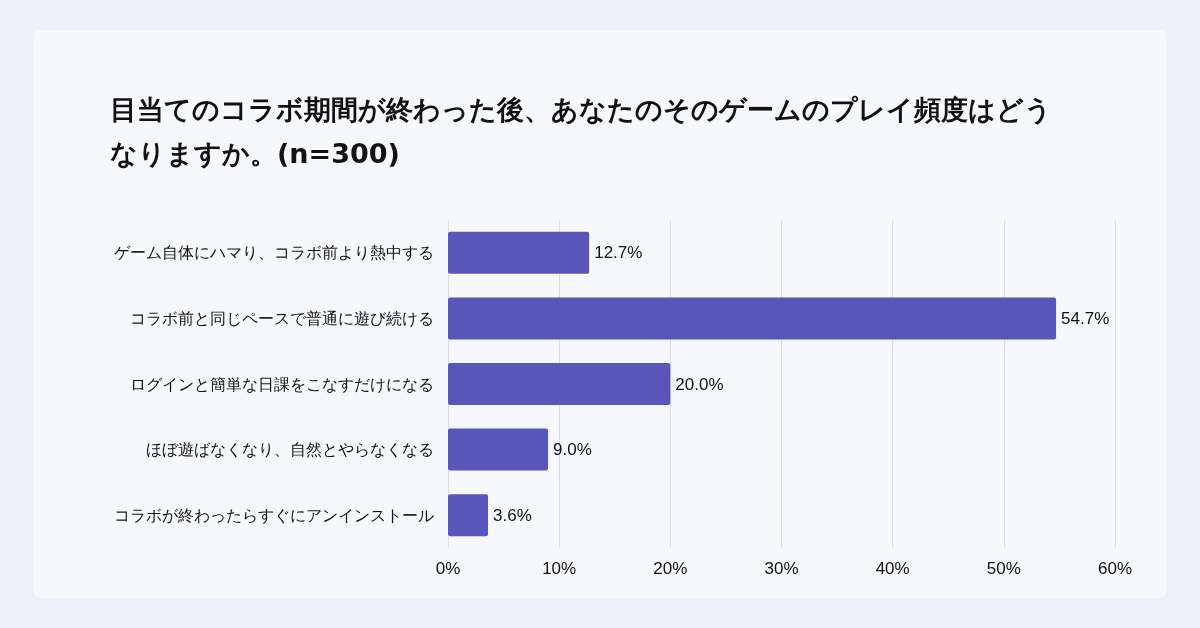  What do you see at coordinates (1003, 568) in the screenshot?
I see `x-tick-label: 50%` at bounding box center [1003, 568].